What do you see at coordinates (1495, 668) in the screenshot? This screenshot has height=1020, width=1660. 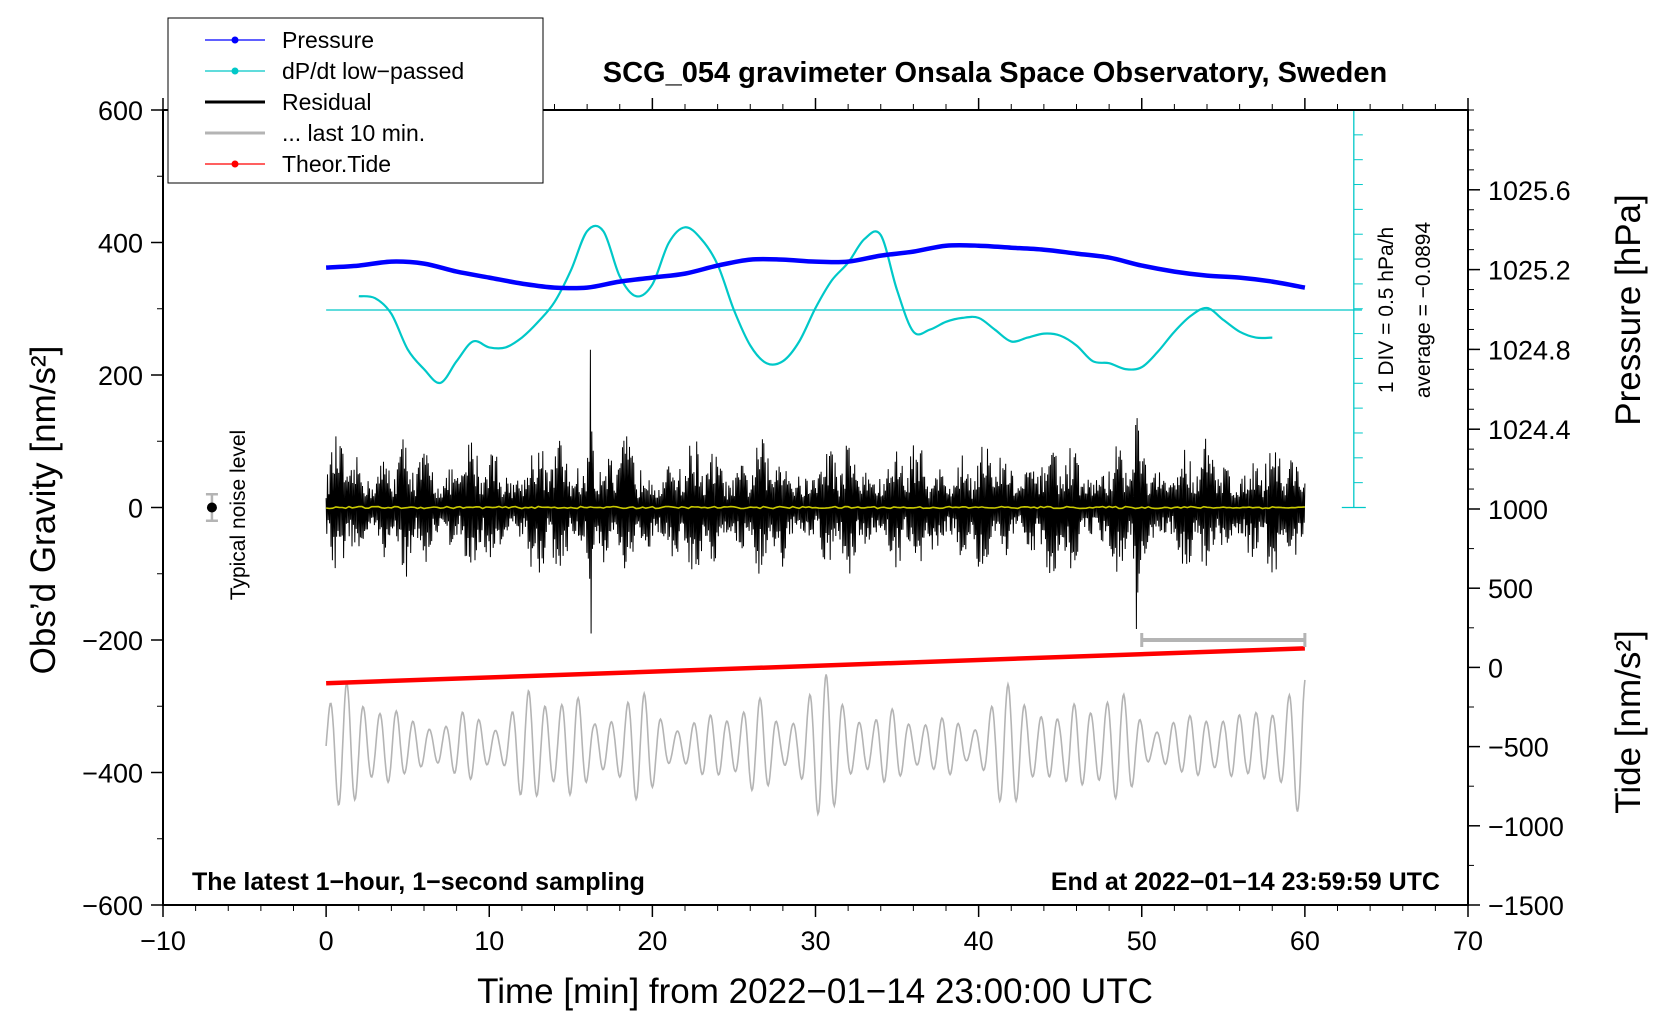 I see `y-tide-tick-label: 0` at bounding box center [1495, 668].